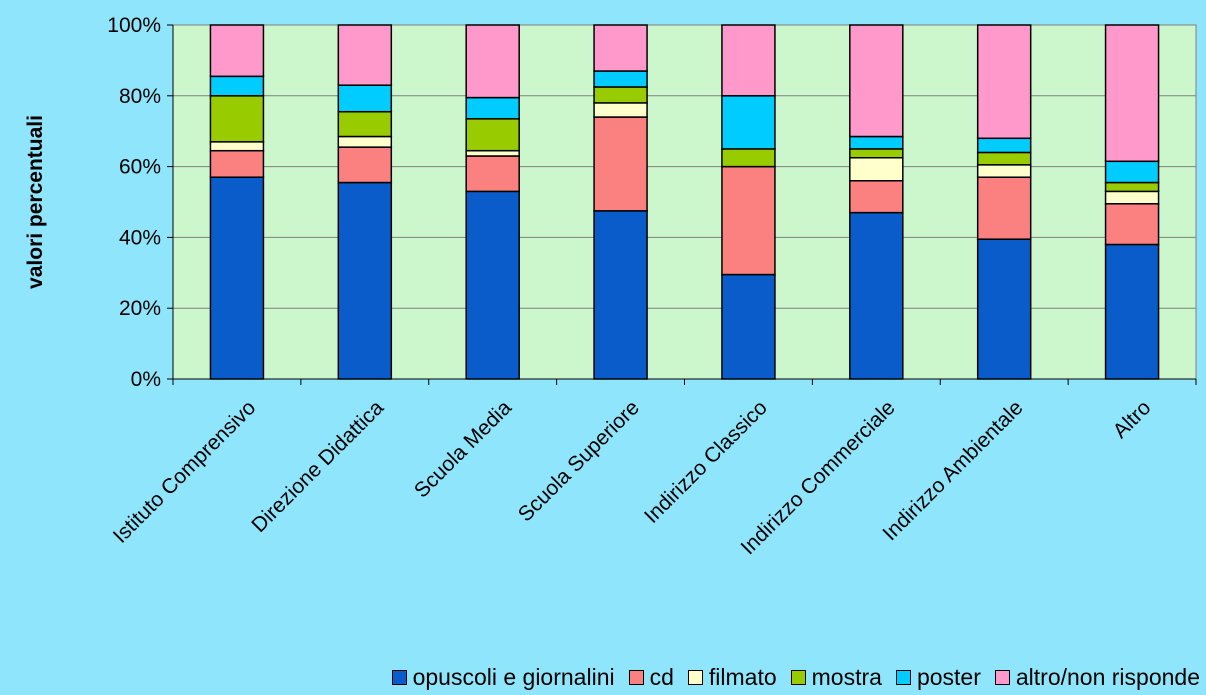 This screenshot has height=695, width=1206. What do you see at coordinates (463, 449) in the screenshot?
I see `x-category-label: Scuola Media` at bounding box center [463, 449].